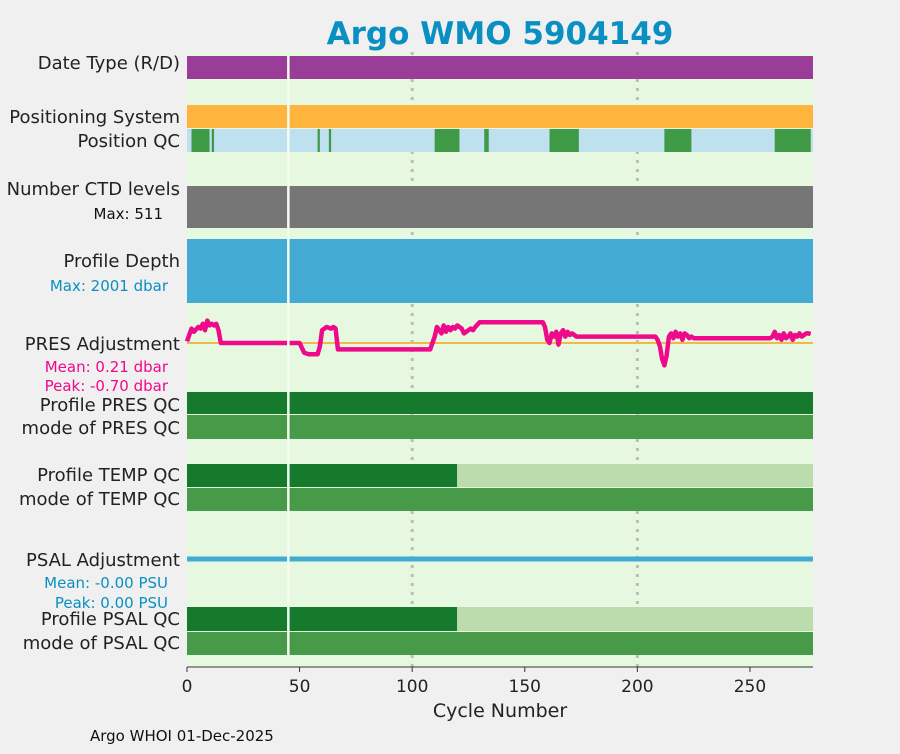  I want to click on x-tick-label-150: 150, so click(525, 687).